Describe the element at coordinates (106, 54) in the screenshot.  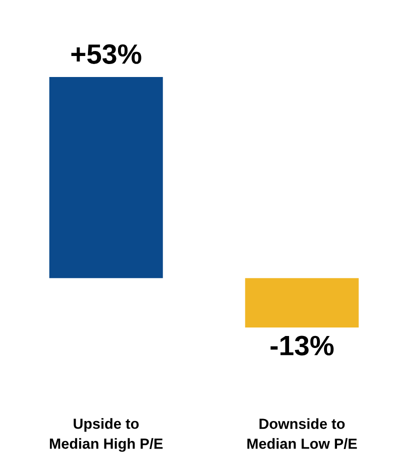
I see `data-label: +53%` at that location.